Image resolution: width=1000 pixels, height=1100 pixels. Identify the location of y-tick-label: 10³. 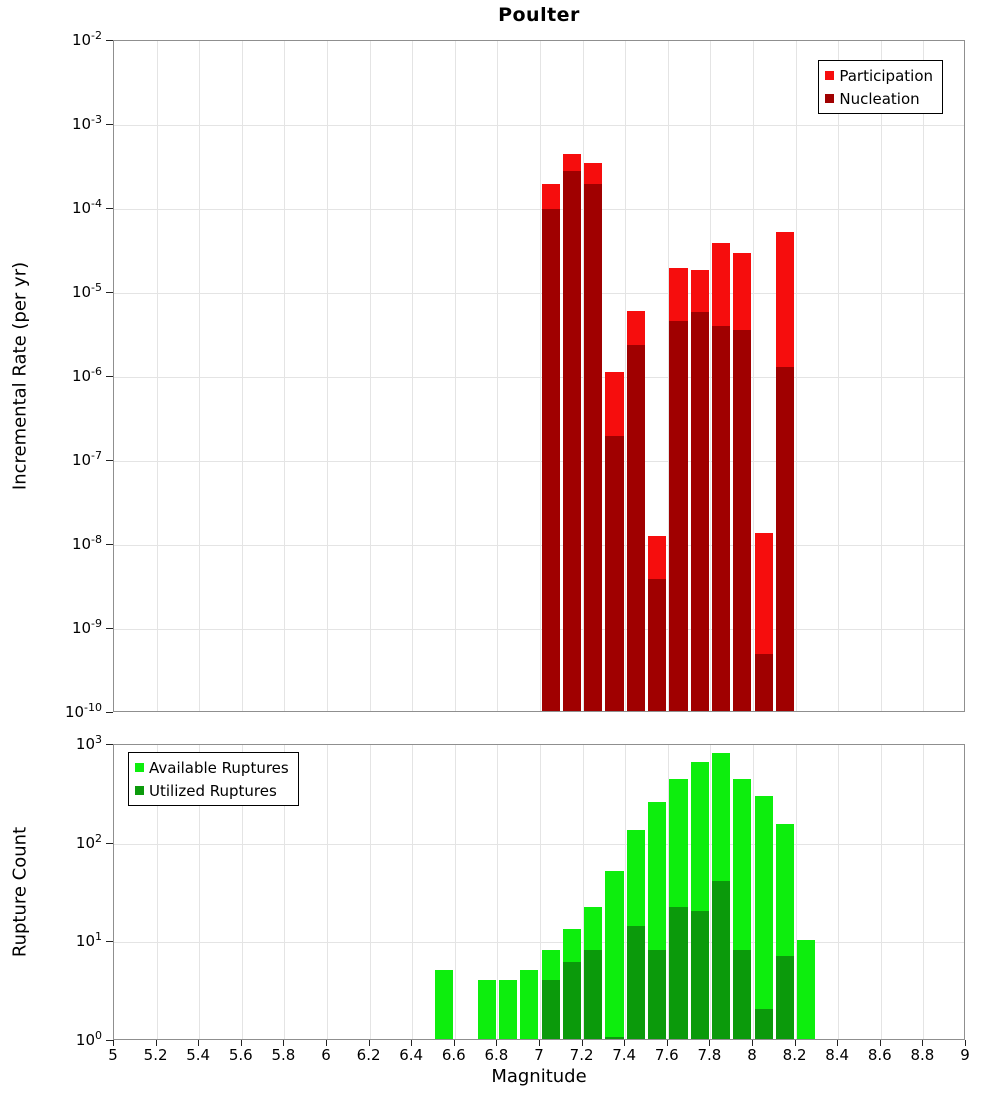
(88, 743).